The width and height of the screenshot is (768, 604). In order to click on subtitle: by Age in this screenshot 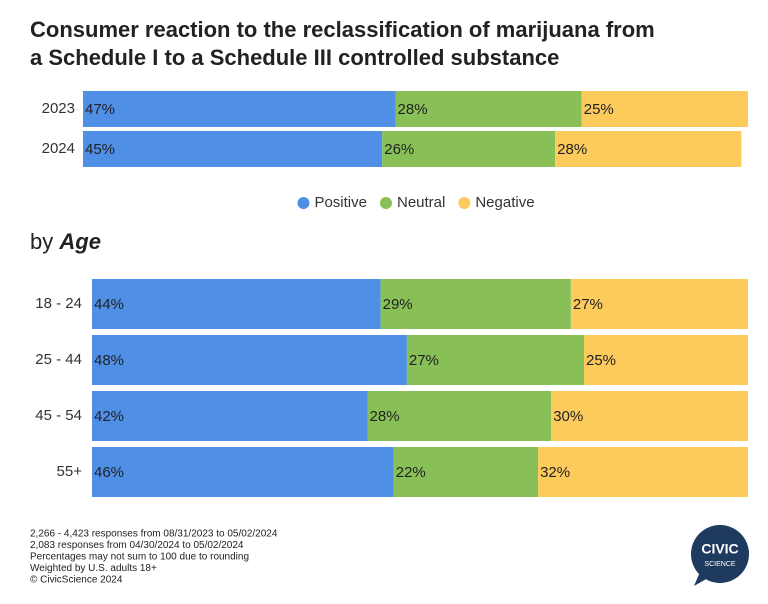, I will do `click(65, 241)`.